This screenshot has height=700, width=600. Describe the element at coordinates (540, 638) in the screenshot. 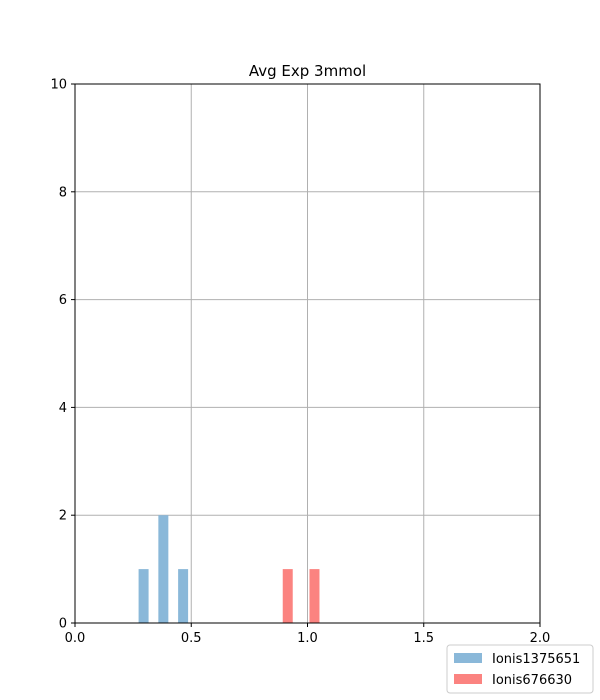

I see `x-tick-label: 2.0` at that location.